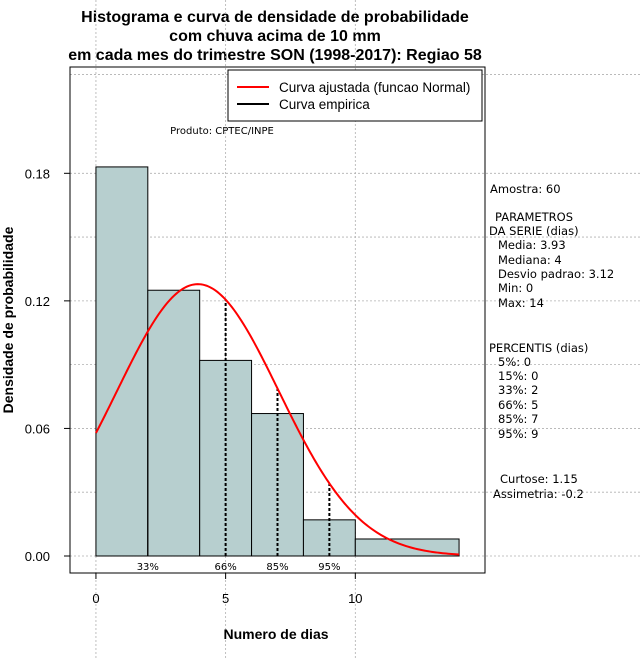 The image size is (640, 660). What do you see at coordinates (37, 301) in the screenshot?
I see `y-tick-label-2: 0.12` at bounding box center [37, 301].